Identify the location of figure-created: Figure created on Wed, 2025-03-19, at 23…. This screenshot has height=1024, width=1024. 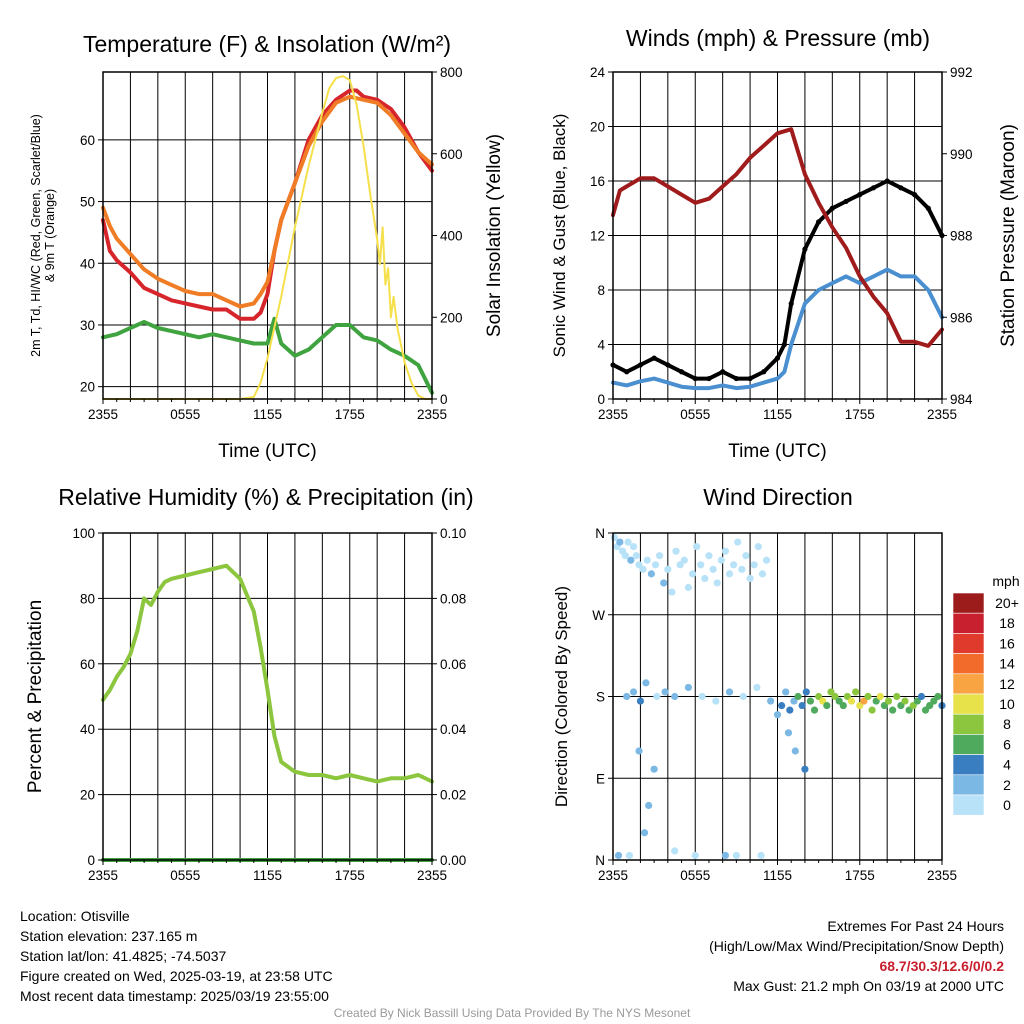
(176, 976).